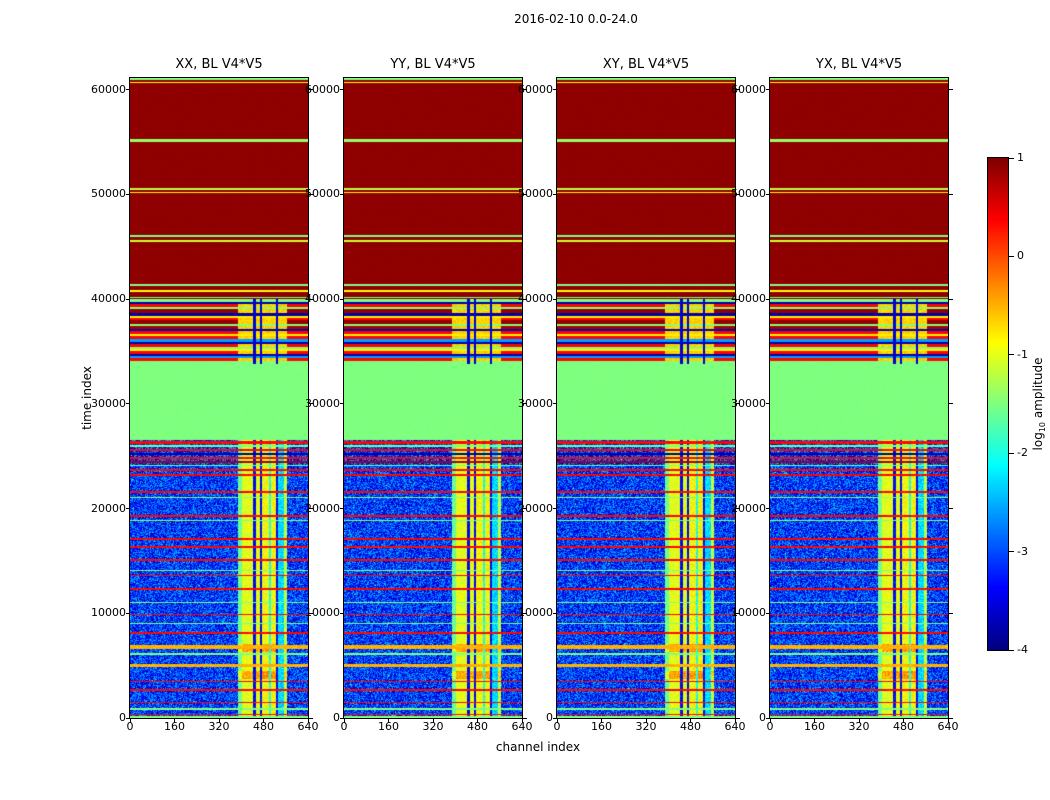  Describe the element at coordinates (998, 404) in the screenshot. I see `colorbar-gradient` at that location.